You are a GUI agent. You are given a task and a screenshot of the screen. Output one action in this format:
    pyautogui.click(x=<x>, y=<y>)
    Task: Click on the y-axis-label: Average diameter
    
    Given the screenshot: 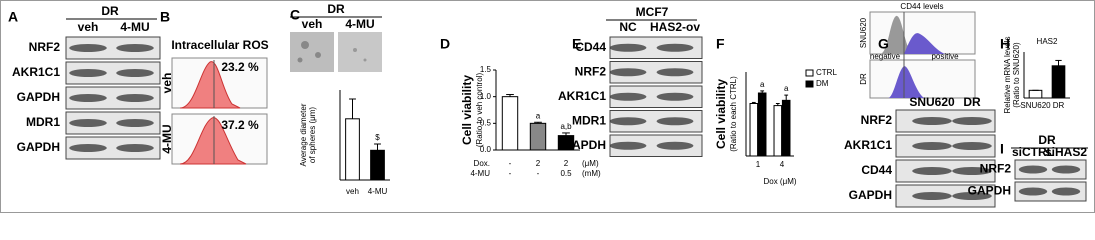 What is the action you would take?
    pyautogui.click(x=303, y=134)
    